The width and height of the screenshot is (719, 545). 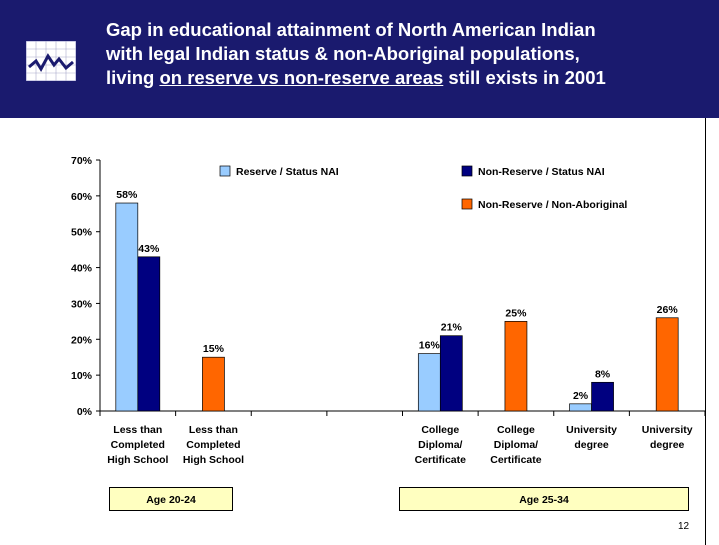 What do you see at coordinates (524, 77) in the screenshot?
I see `title-line-3-suffix: still exists in 2001` at bounding box center [524, 77].